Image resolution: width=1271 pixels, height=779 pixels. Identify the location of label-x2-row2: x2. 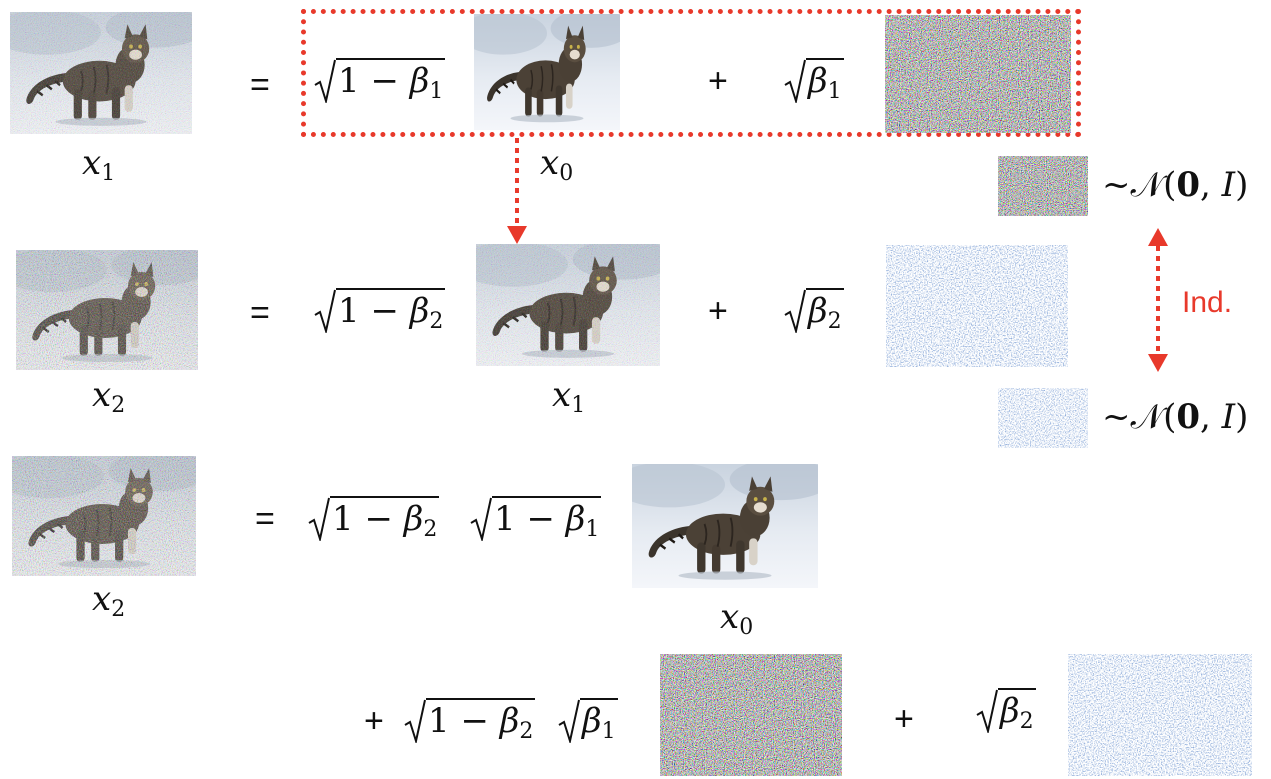
(108, 397).